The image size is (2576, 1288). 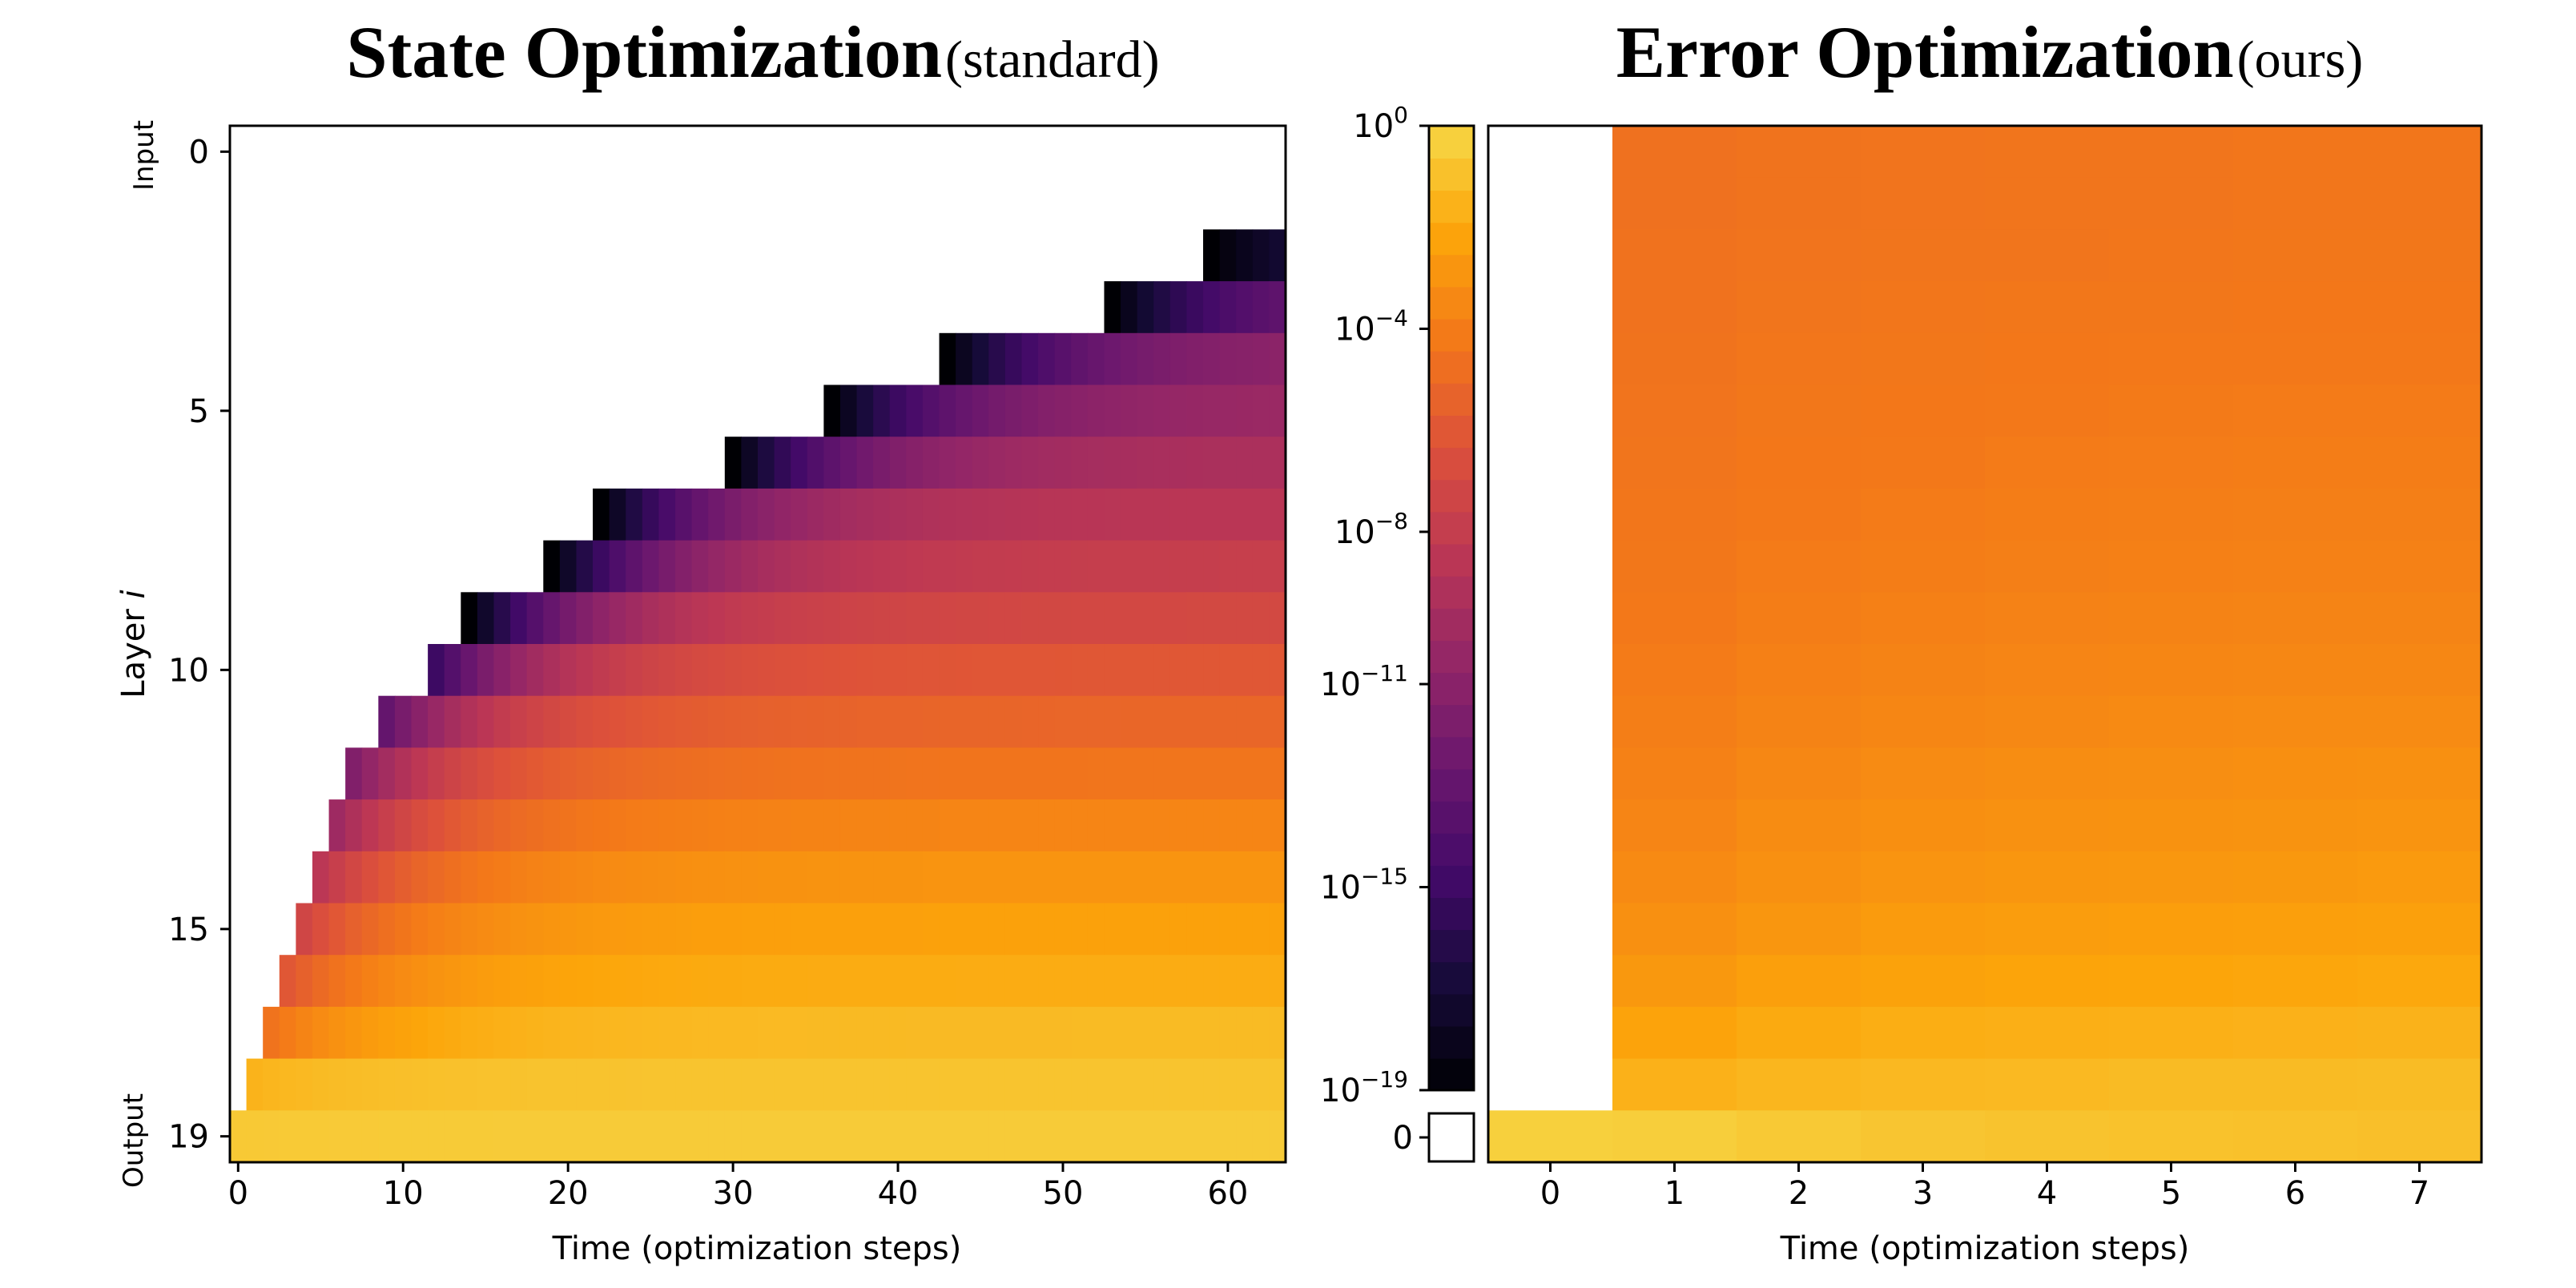 What do you see at coordinates (1381, 124) in the screenshot?
I see `colorbar-tick-label: 100` at bounding box center [1381, 124].